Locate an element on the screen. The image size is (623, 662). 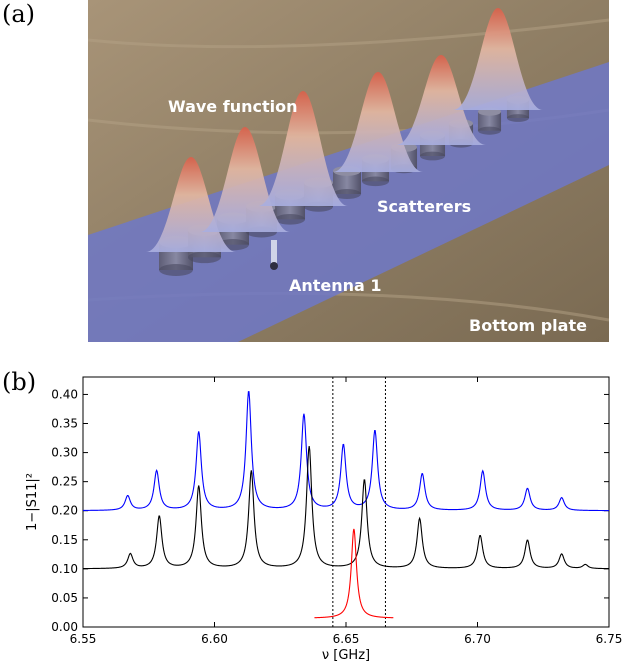
y-axis-label: 1−|S11|² is located at coordinates (32, 502).